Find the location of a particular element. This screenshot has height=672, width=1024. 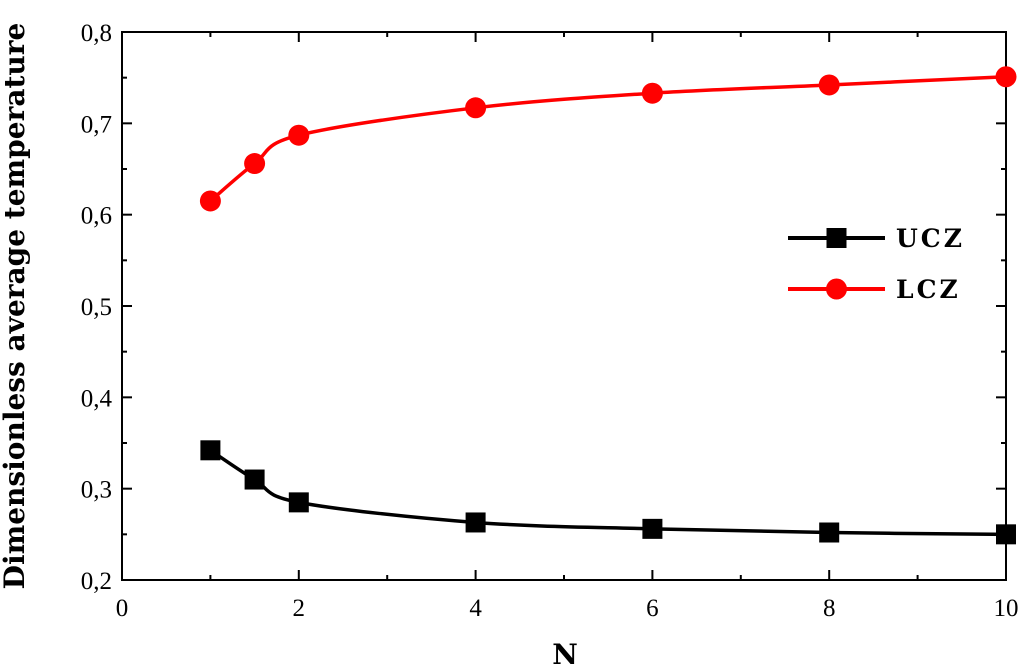

legend-label-lcz: LCZ is located at coordinates (928, 289).